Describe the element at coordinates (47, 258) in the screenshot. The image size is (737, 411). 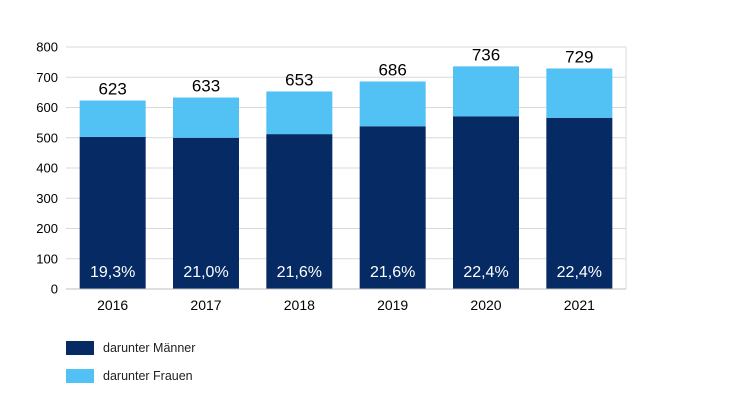
I see `y-tick-label: 100` at that location.